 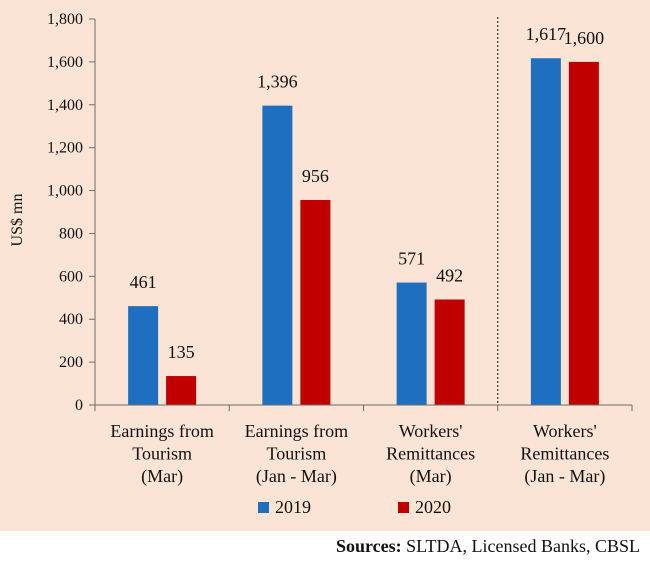 What do you see at coordinates (403, 507) in the screenshot?
I see `legend-swatch-2020` at bounding box center [403, 507].